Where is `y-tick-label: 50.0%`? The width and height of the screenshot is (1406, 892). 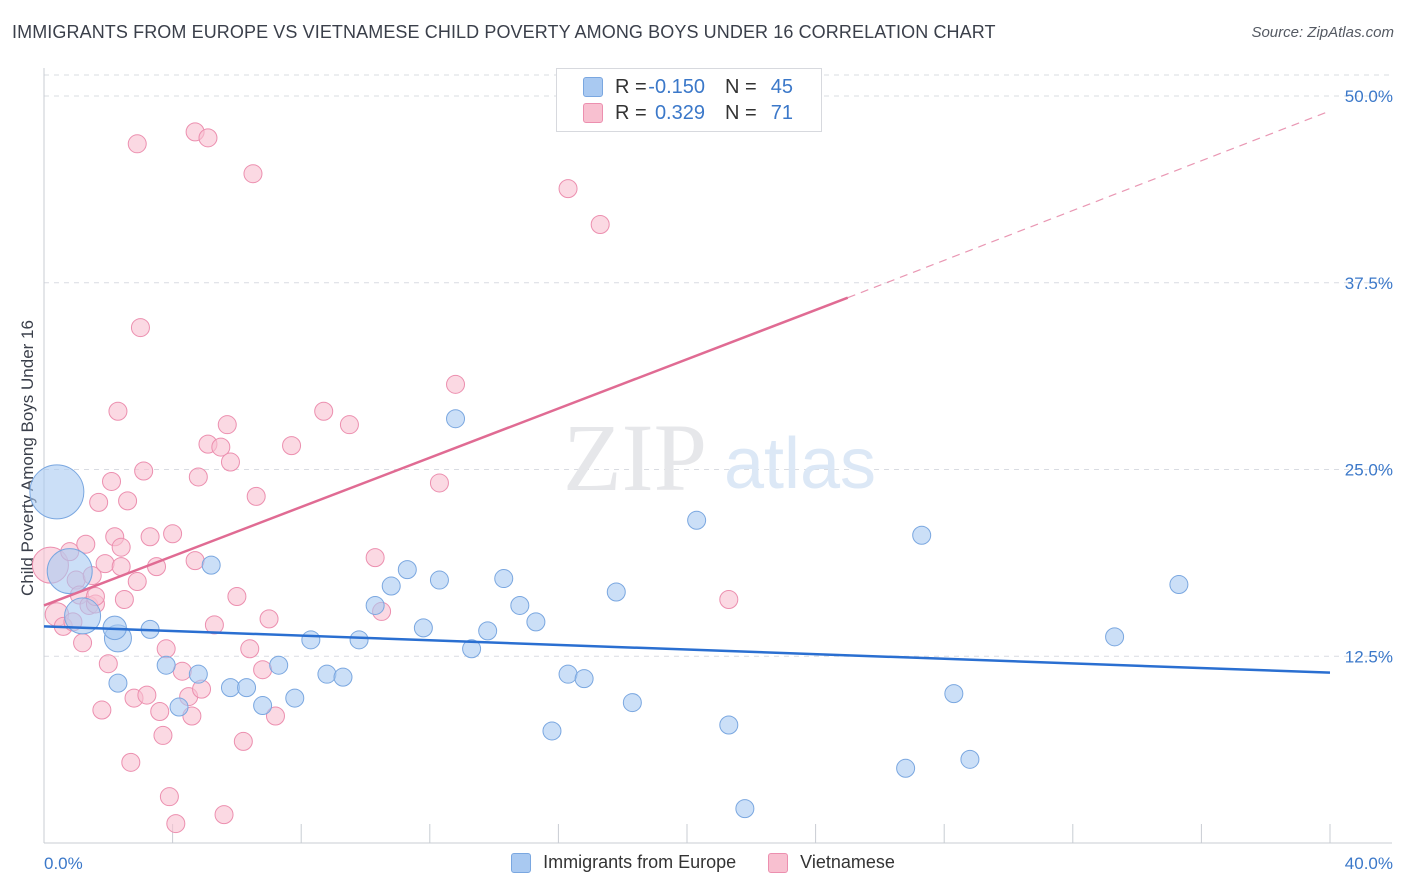
y-tick-label: 50.0% is located at coordinates (1369, 96).